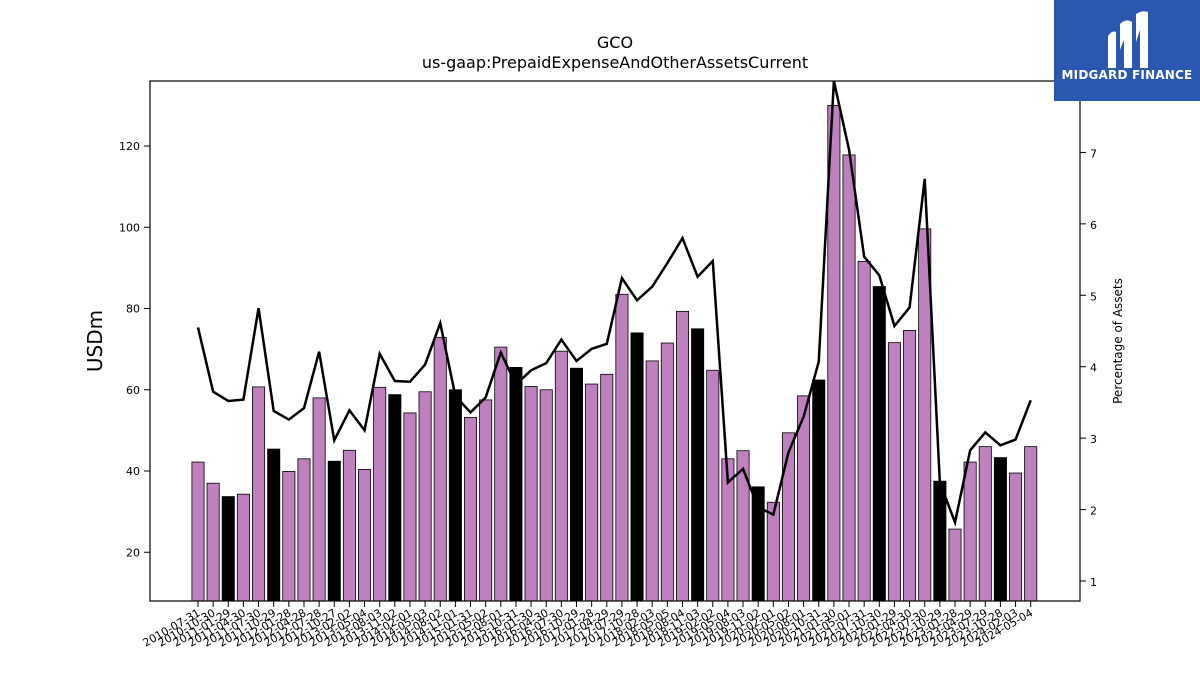  I want to click on y-right-tick-label: 3, so click(1093, 439).